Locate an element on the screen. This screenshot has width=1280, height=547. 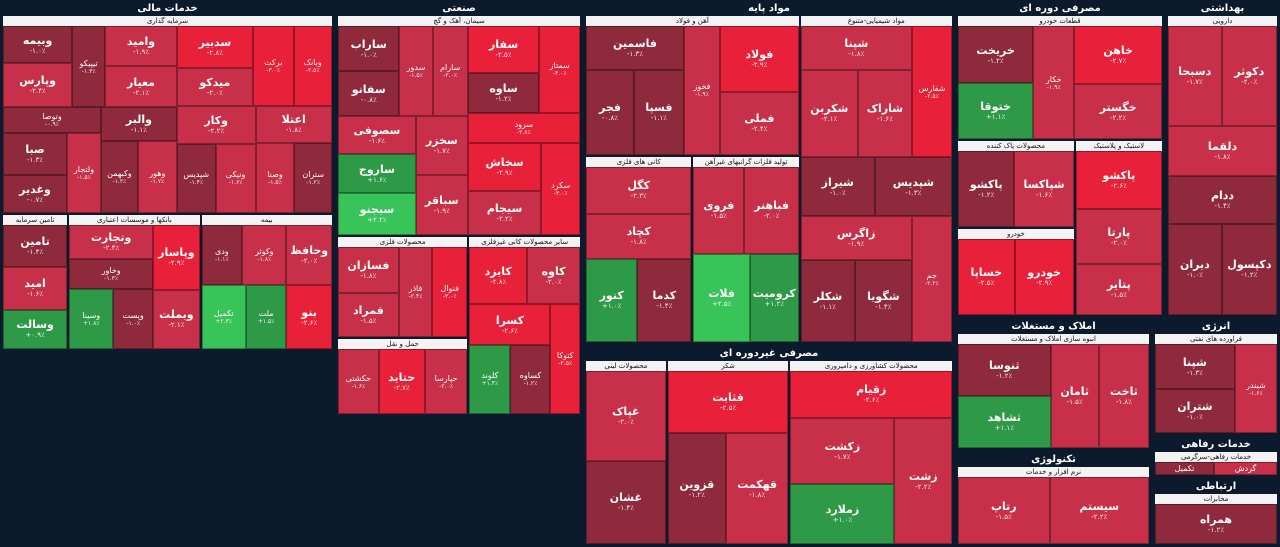
stock-tile: زقیام -۲.۶٪ is located at coordinates (871, 394).